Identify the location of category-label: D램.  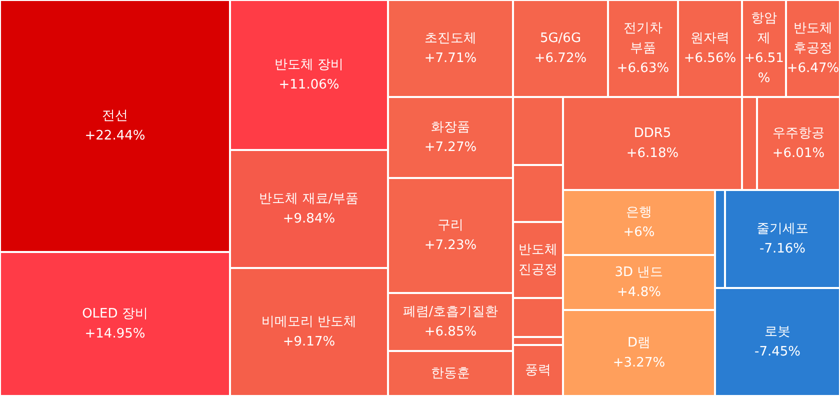
(639, 343).